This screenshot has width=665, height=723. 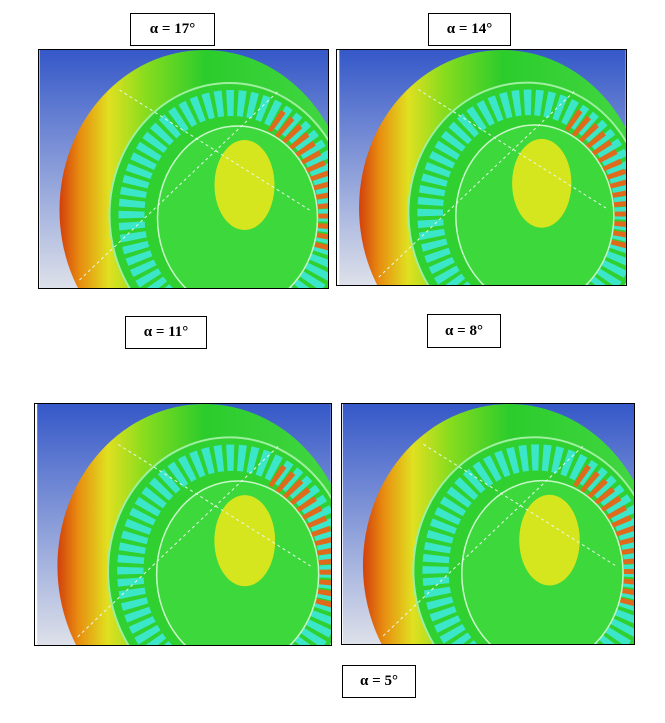 What do you see at coordinates (172, 29) in the screenshot?
I see `panel-label: α = 17°` at bounding box center [172, 29].